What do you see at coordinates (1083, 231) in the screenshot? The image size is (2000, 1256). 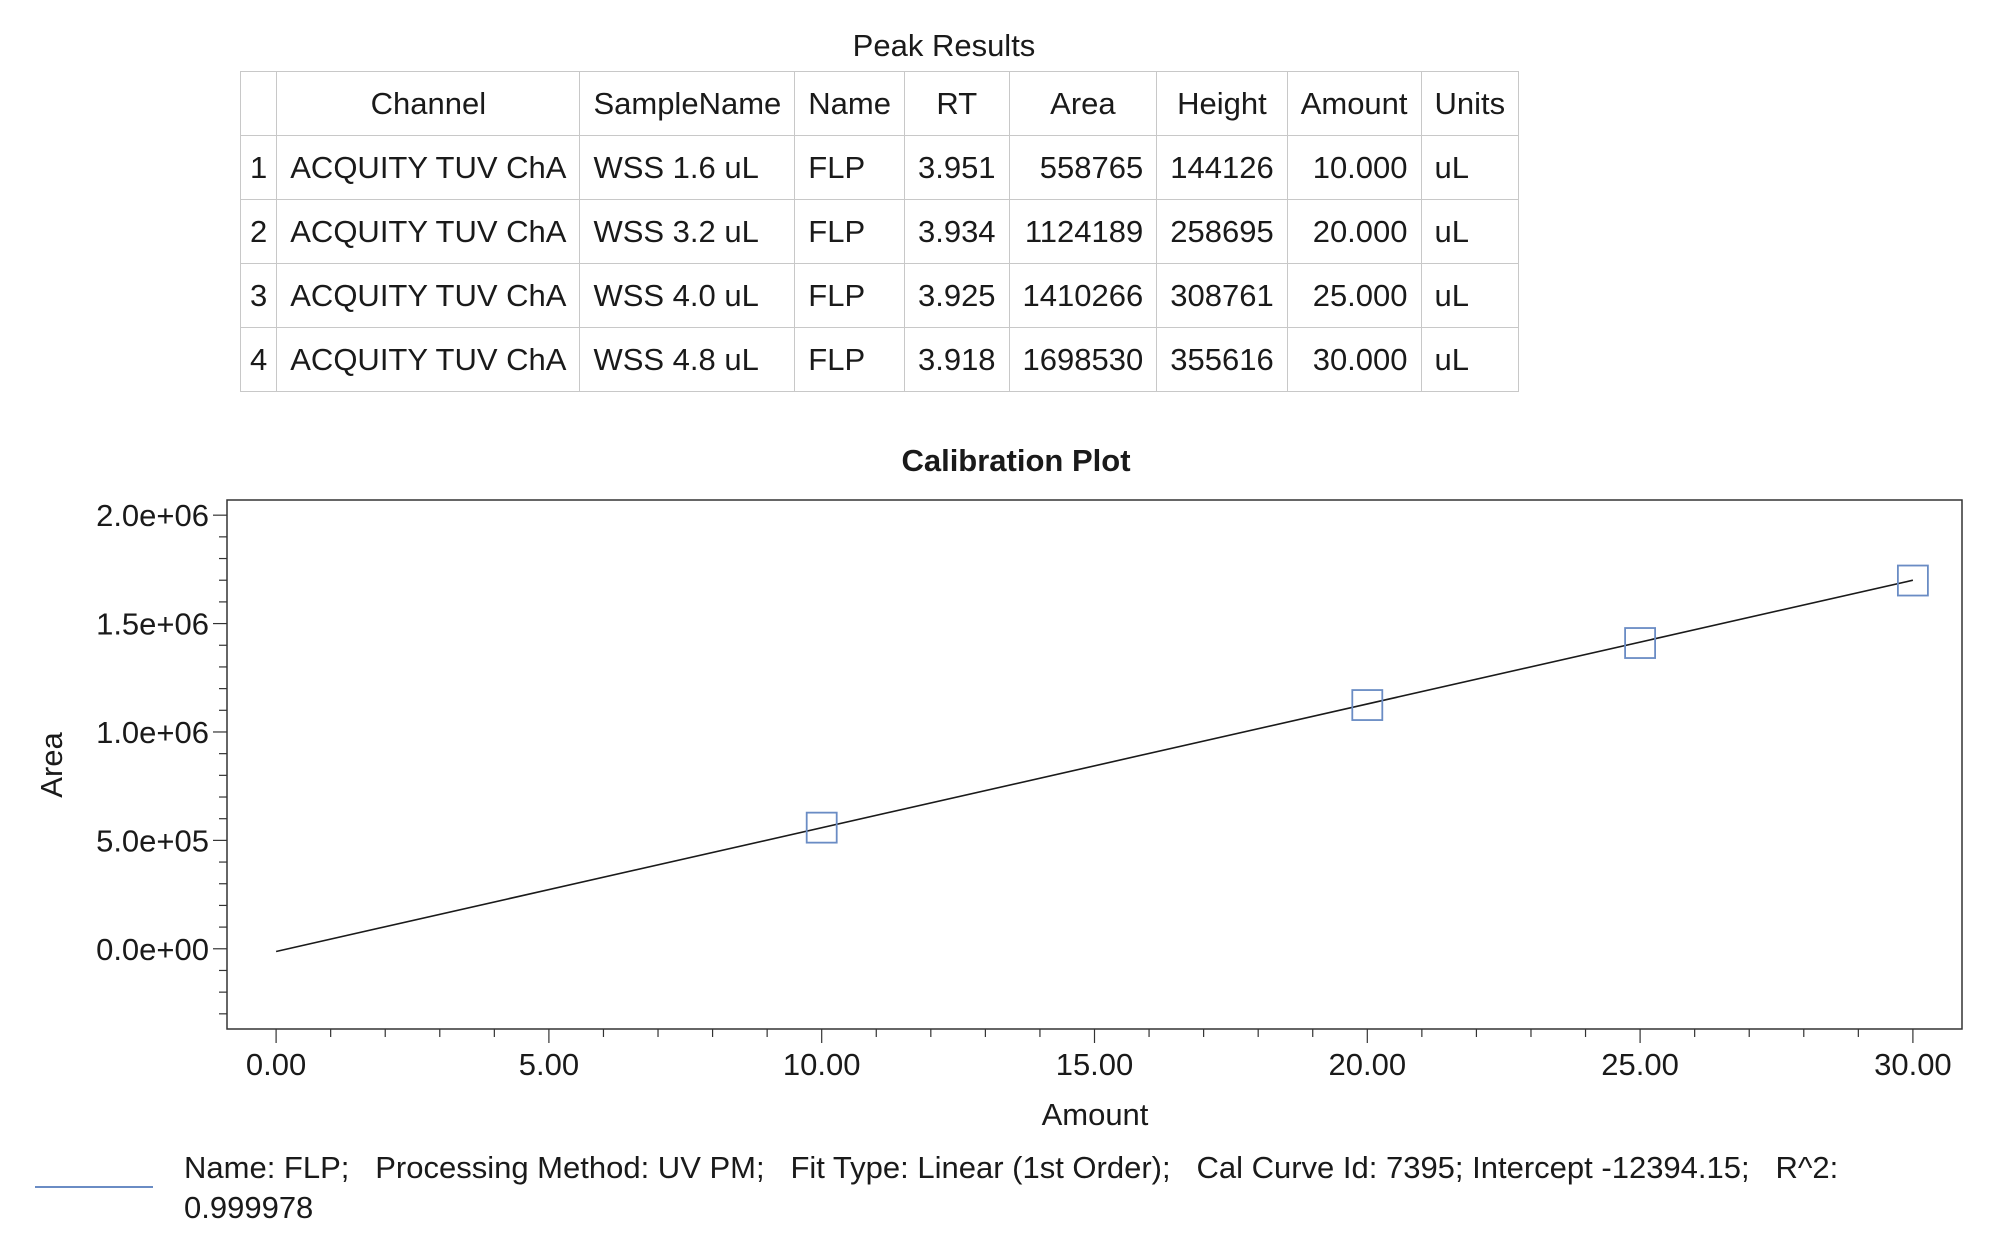 I see `table-cell: 1124189` at bounding box center [1083, 231].